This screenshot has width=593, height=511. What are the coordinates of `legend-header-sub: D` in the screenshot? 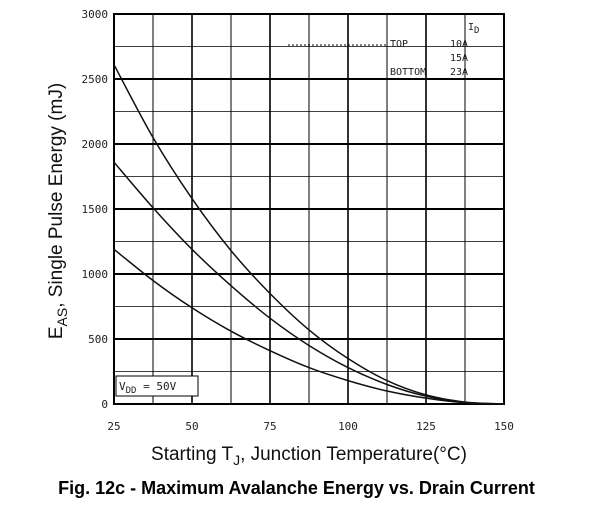 It's located at (476, 31).